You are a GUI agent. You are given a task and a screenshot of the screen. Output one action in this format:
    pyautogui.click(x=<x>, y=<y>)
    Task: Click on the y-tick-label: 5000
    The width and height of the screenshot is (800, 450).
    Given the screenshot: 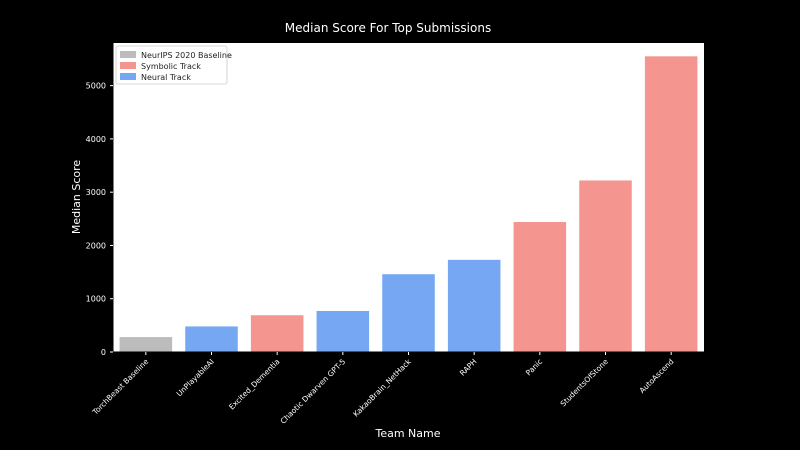 What is the action you would take?
    pyautogui.click(x=96, y=86)
    